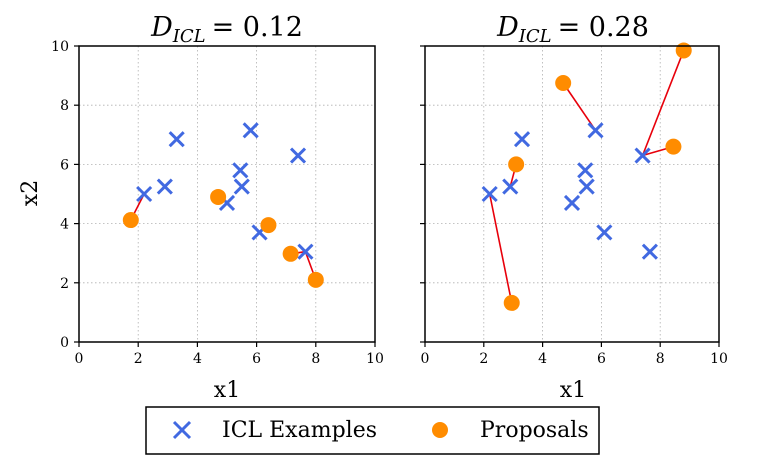 The width and height of the screenshot is (761, 470). What do you see at coordinates (64, 106) in the screenshot?
I see `left-y-tick-label: 8` at bounding box center [64, 106].